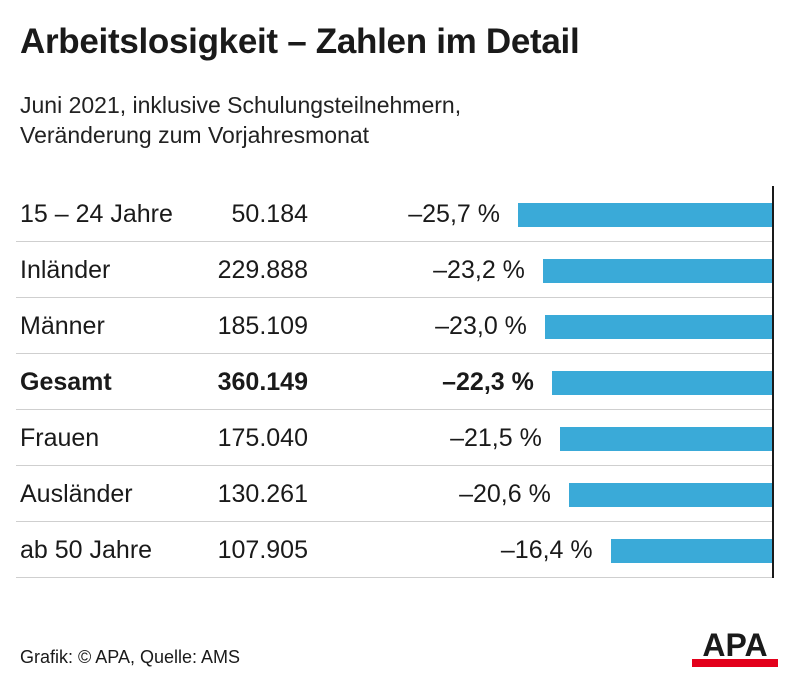 The width and height of the screenshot is (800, 682). What do you see at coordinates (60, 438) in the screenshot?
I see `category-label: Frauen` at bounding box center [60, 438].